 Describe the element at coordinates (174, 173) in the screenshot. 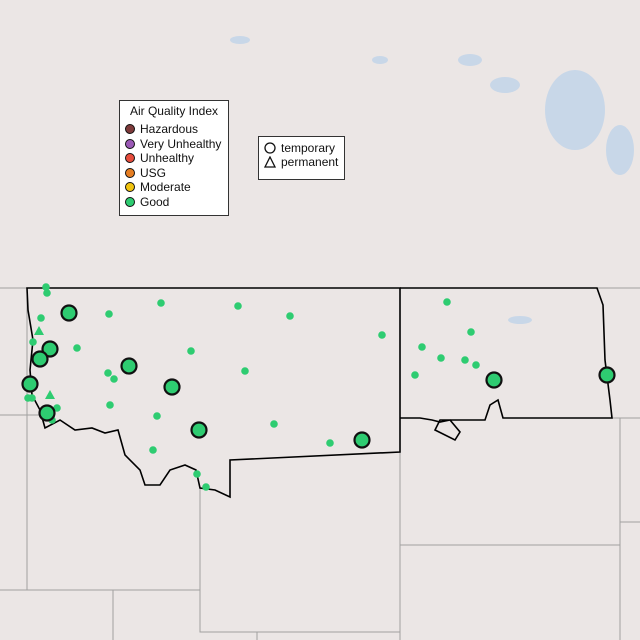

I see `legend-usg: USG` at that location.